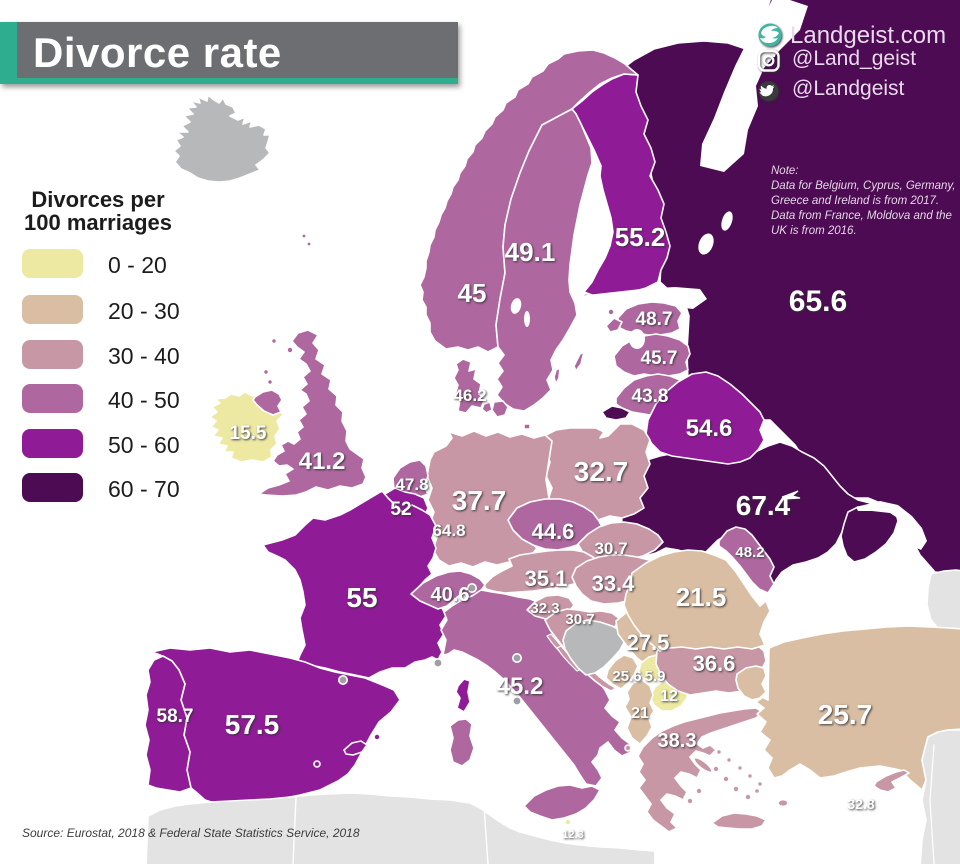 This screenshot has width=960, height=864. What do you see at coordinates (322, 461) in the screenshot?
I see `svg-text: 41.2` at bounding box center [322, 461].